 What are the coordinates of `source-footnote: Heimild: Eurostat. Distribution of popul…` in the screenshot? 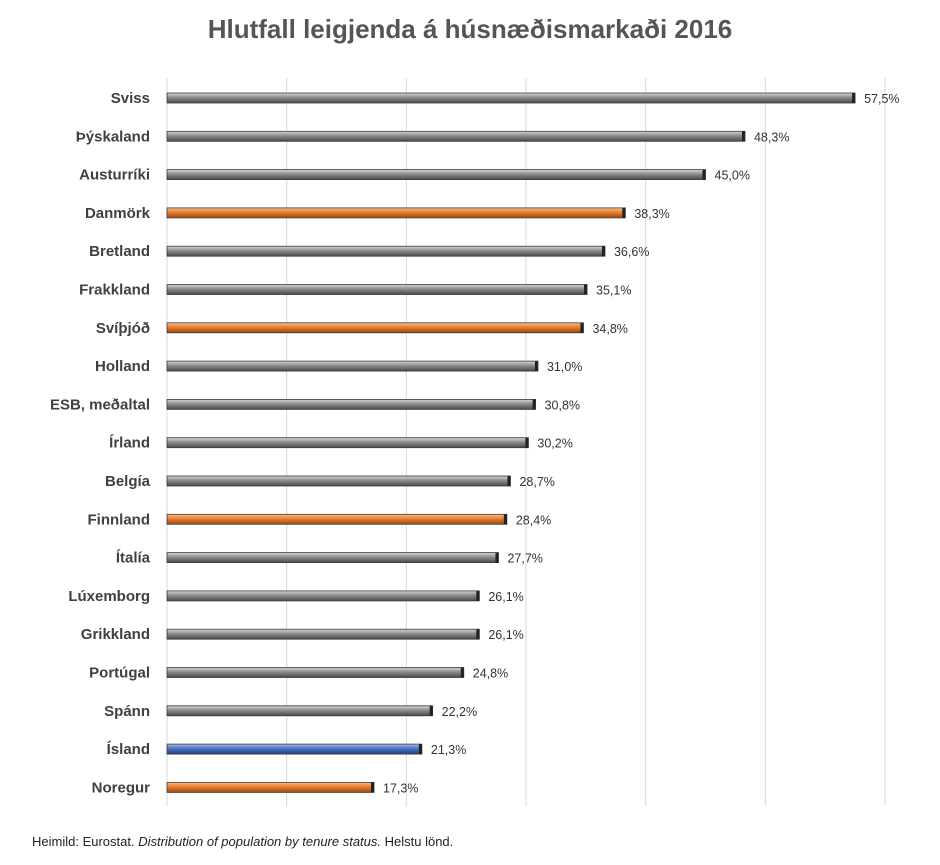 It's located at (242, 841).